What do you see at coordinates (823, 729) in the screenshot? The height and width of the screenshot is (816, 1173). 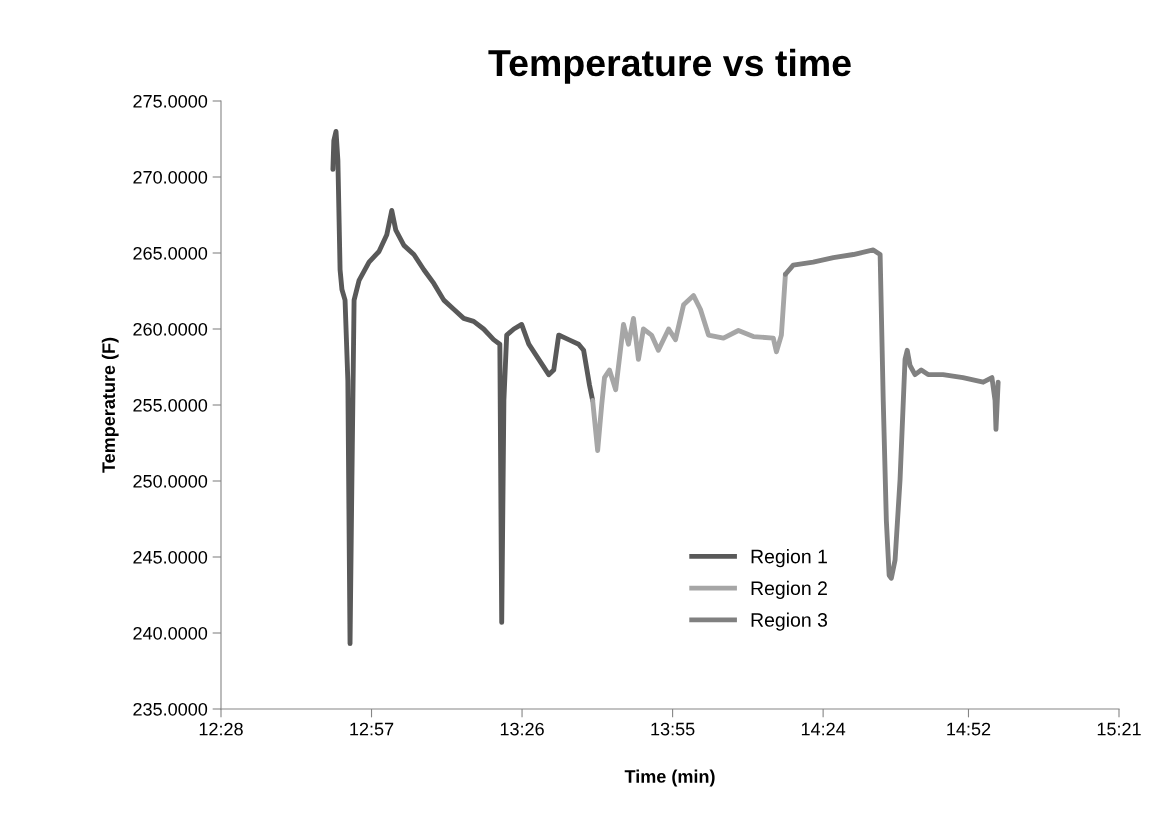 I see `x-tick-label: 14:24` at bounding box center [823, 729].